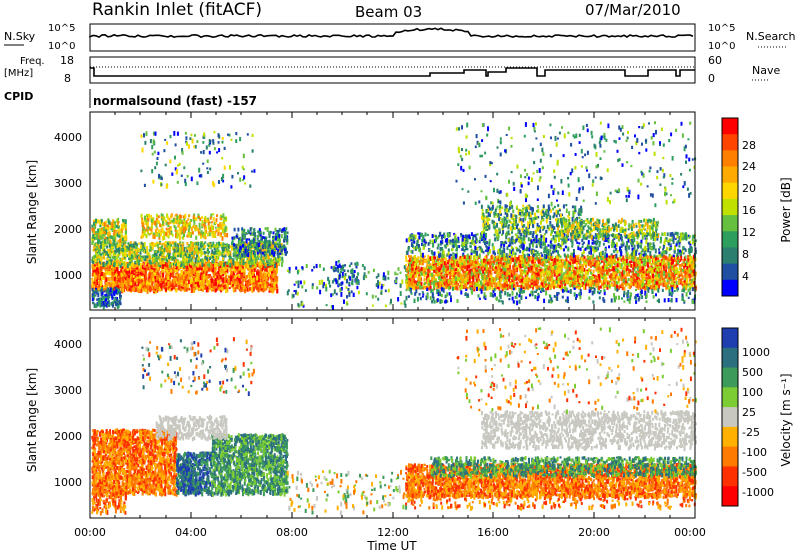  Describe the element at coordinates (392, 37) in the screenshot. I see `nsky-frame` at that location.